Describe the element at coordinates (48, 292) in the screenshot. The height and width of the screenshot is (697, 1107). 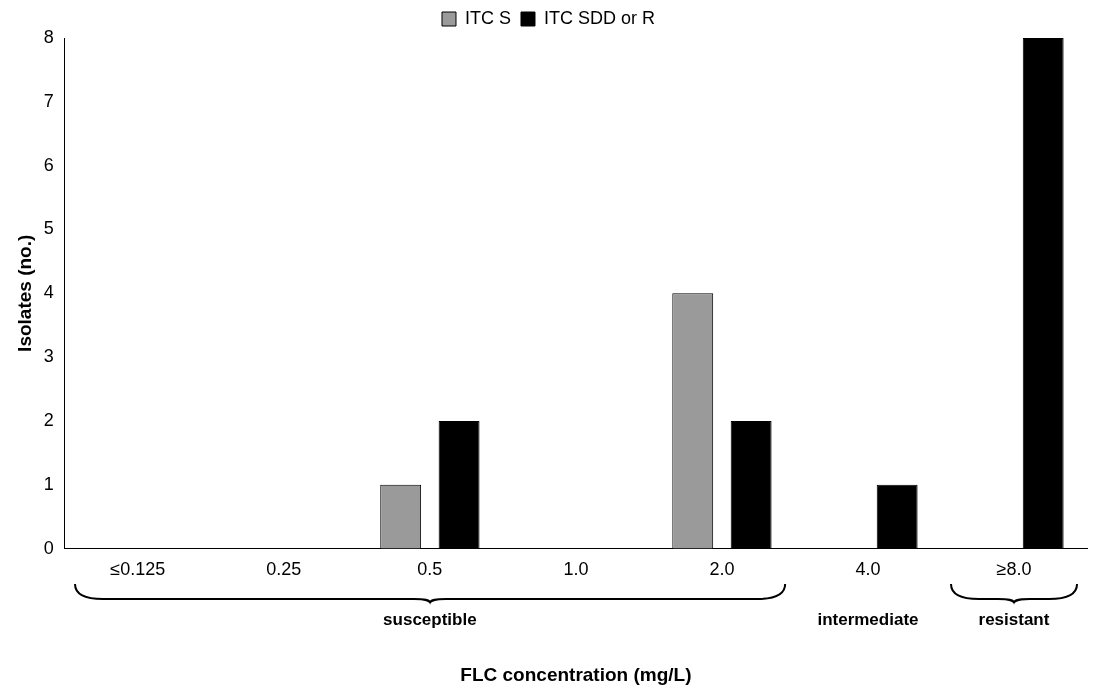
I see `y-tick-label: 4` at that location.